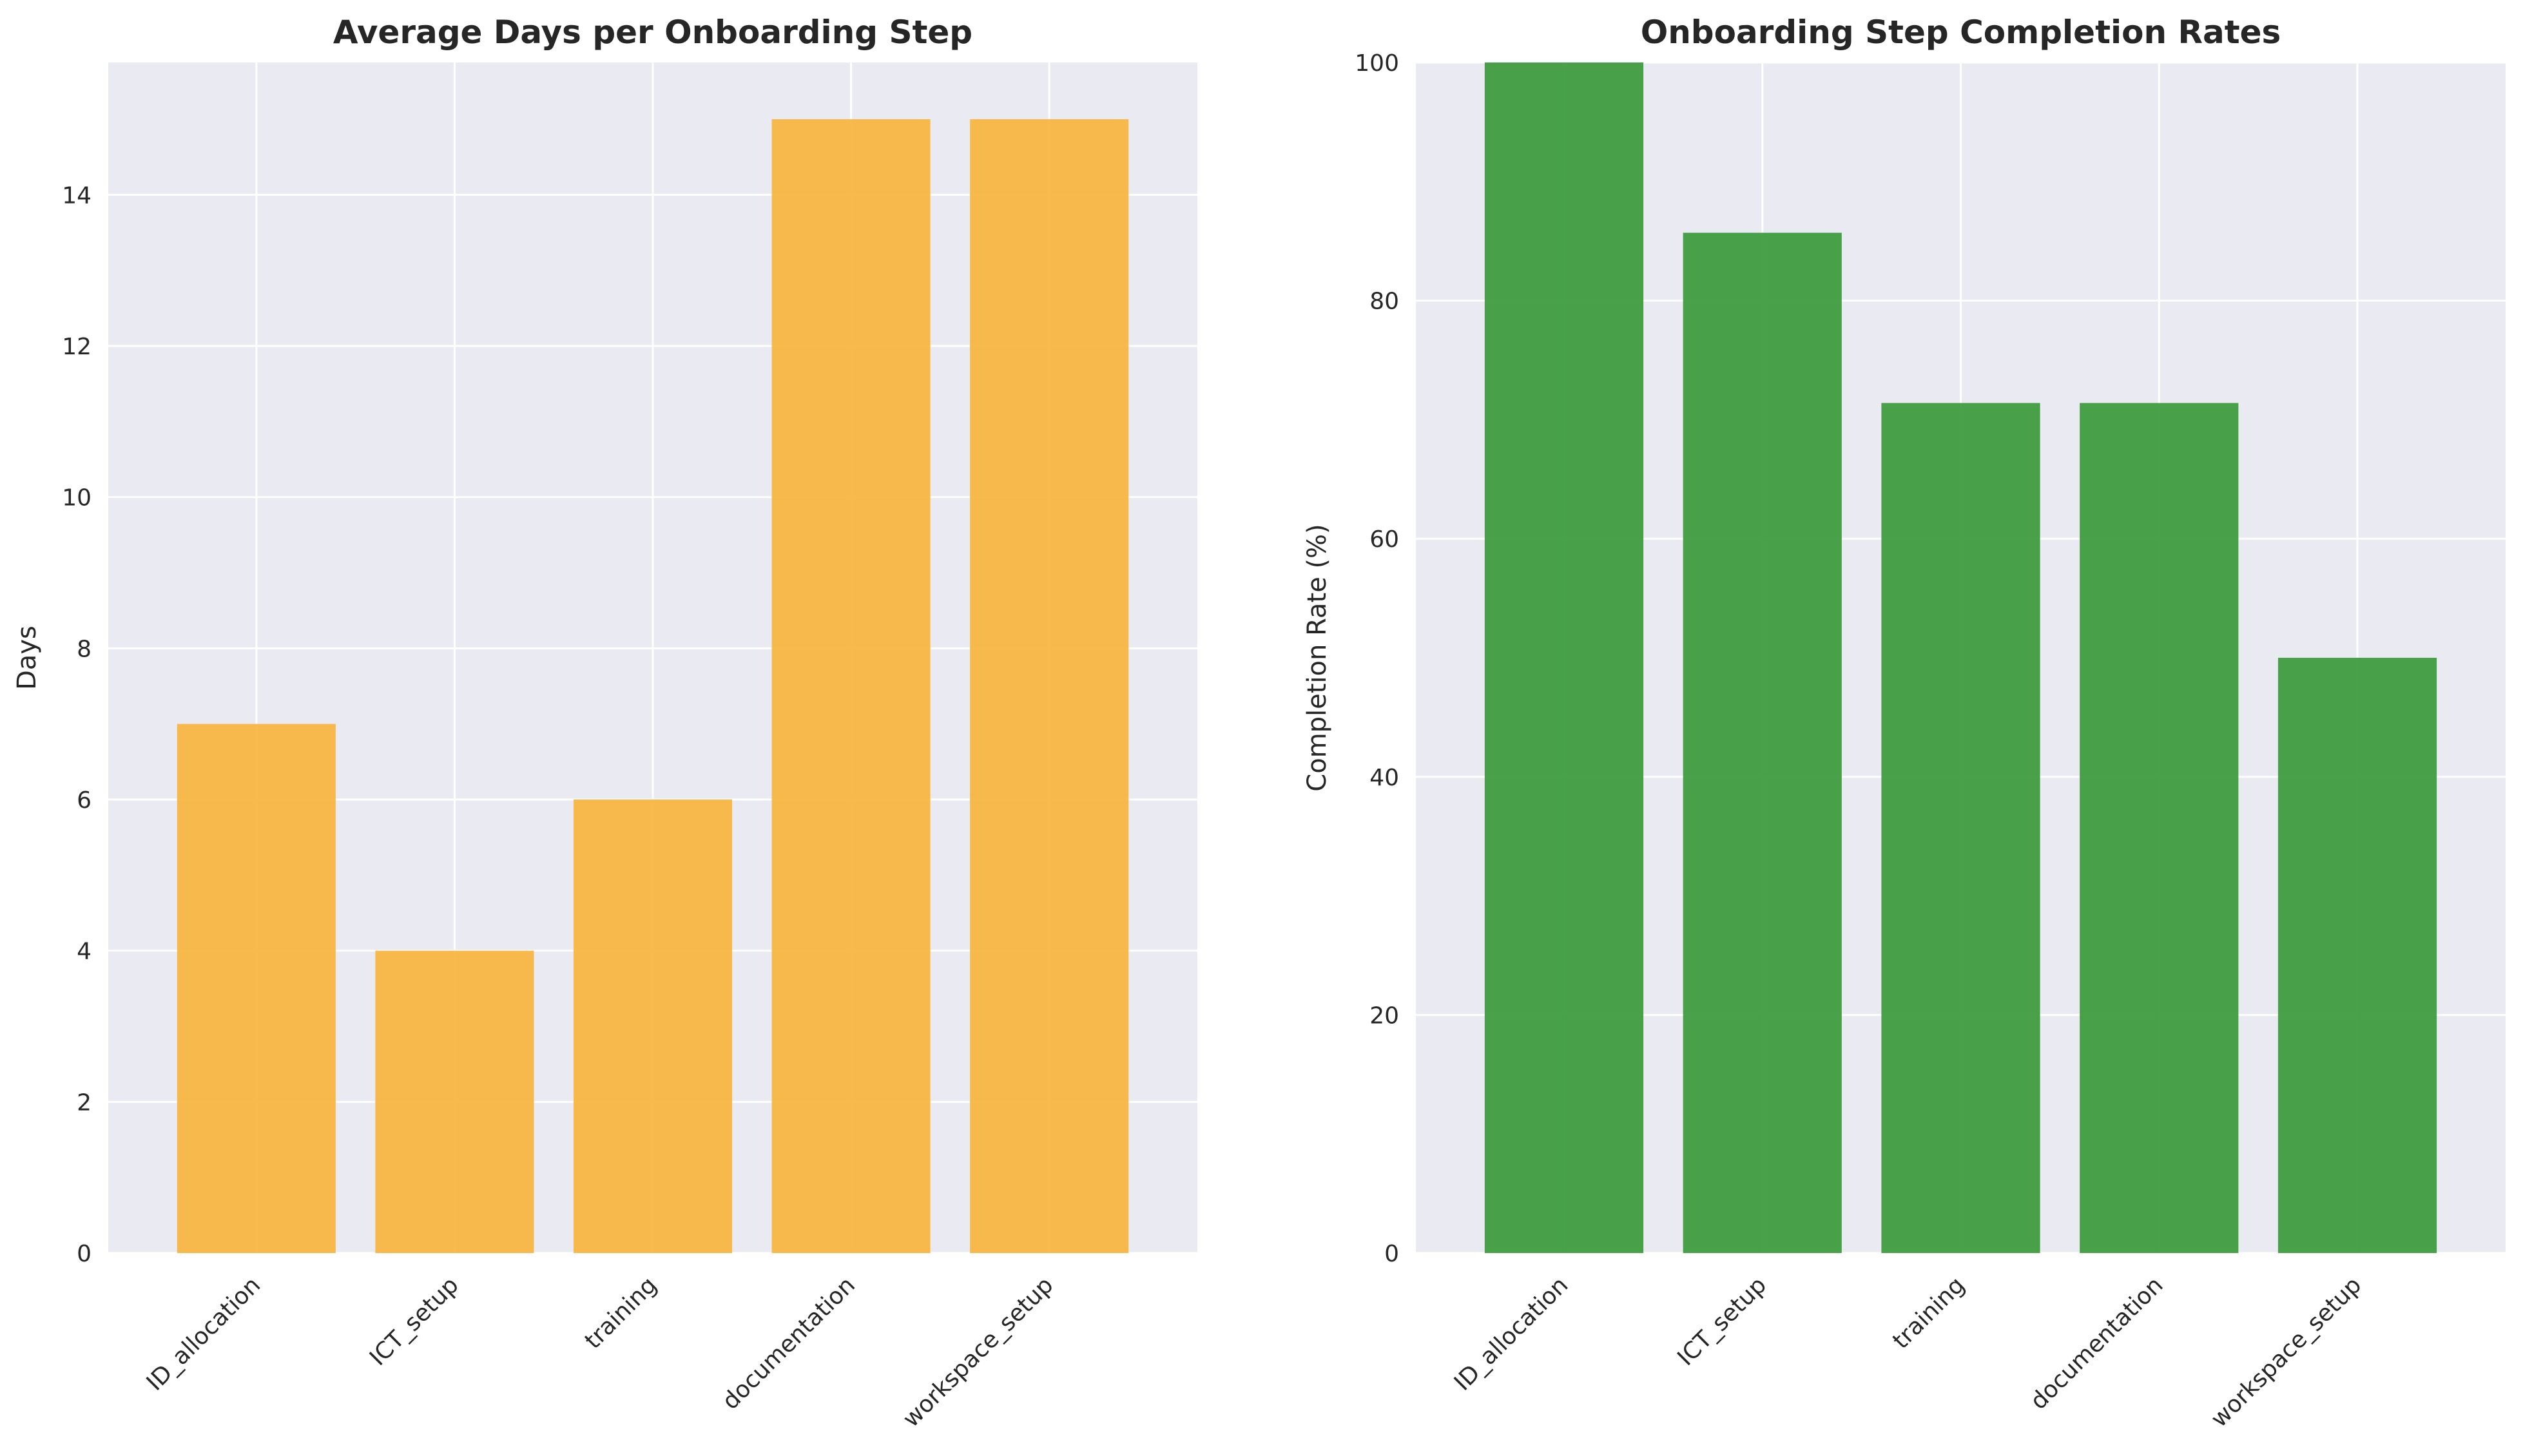 This screenshot has height=1456, width=2523. Describe the element at coordinates (653, 1026) in the screenshot. I see `days-bar-training` at that location.